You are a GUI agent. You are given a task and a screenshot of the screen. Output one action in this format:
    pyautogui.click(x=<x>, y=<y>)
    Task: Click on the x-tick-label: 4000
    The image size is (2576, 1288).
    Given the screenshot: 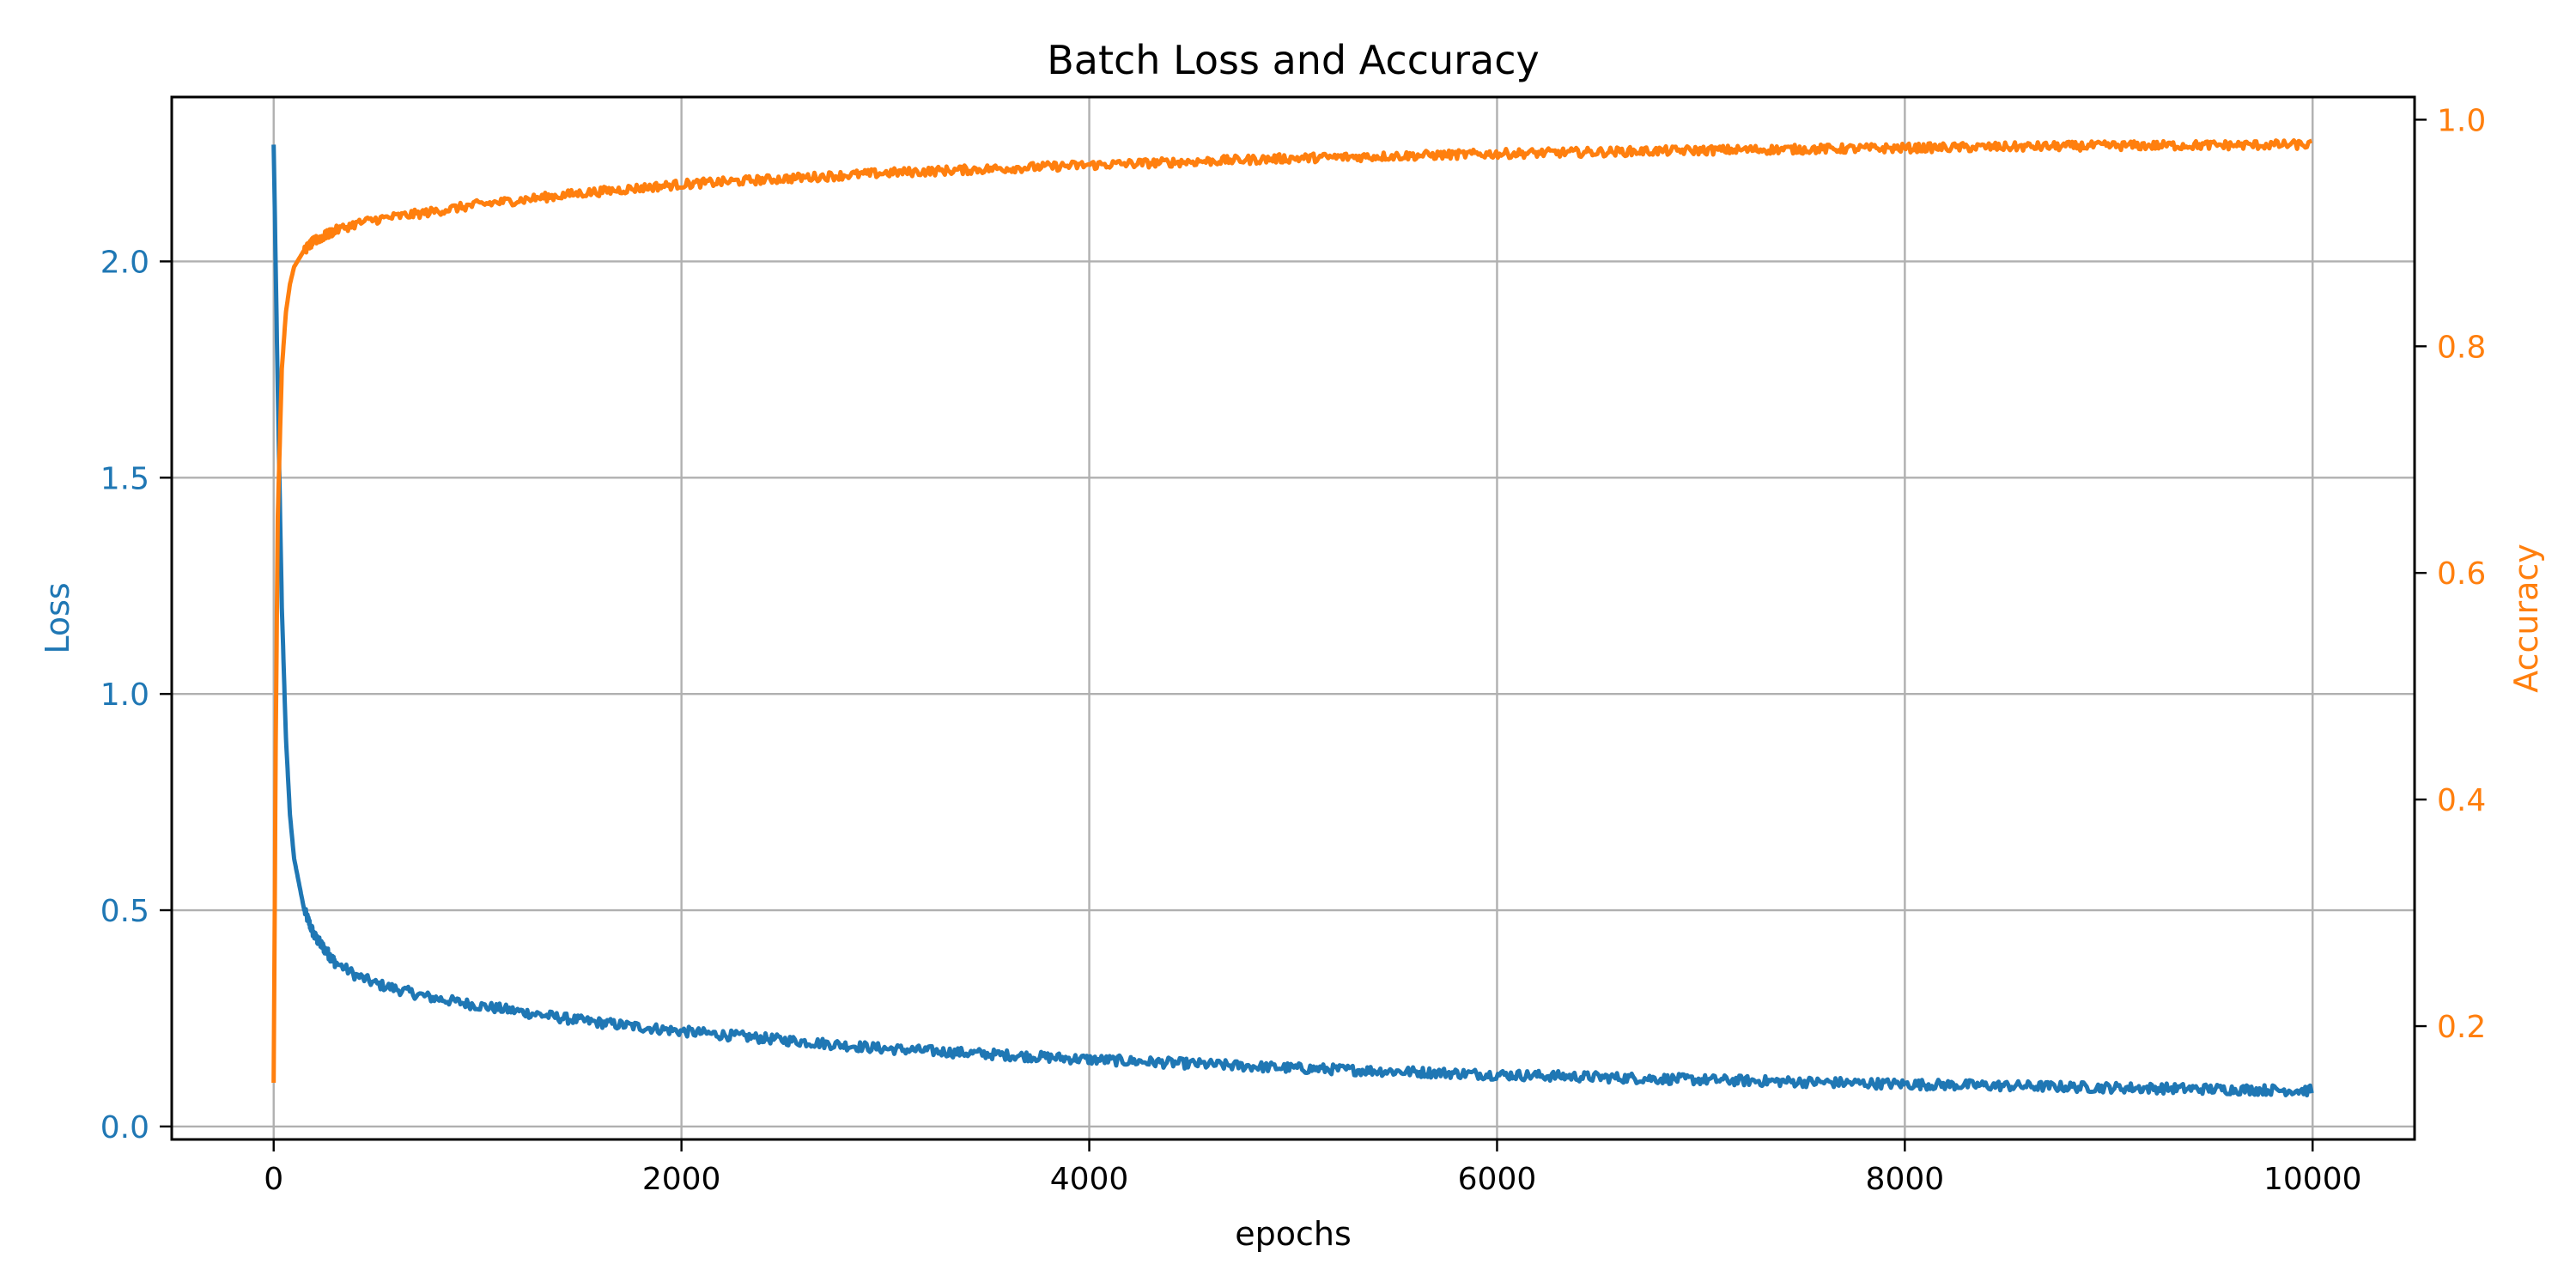 What is the action you would take?
    pyautogui.click(x=1089, y=1180)
    